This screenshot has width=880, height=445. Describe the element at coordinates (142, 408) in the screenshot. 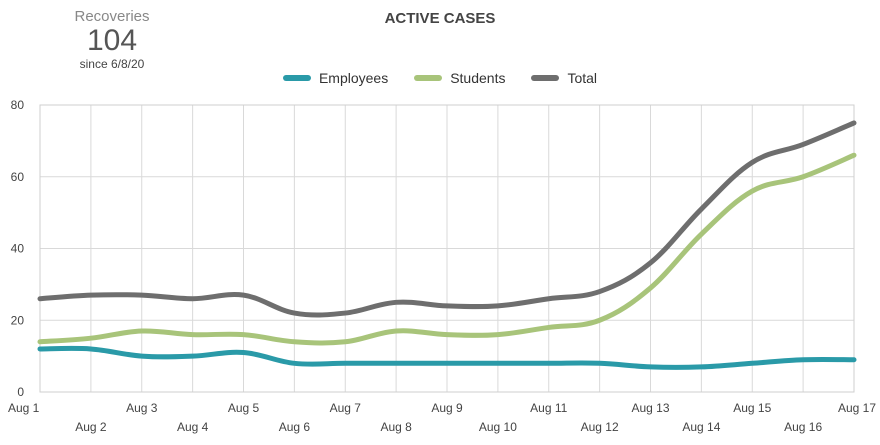

I see `x-tick-label: Aug 3` at that location.